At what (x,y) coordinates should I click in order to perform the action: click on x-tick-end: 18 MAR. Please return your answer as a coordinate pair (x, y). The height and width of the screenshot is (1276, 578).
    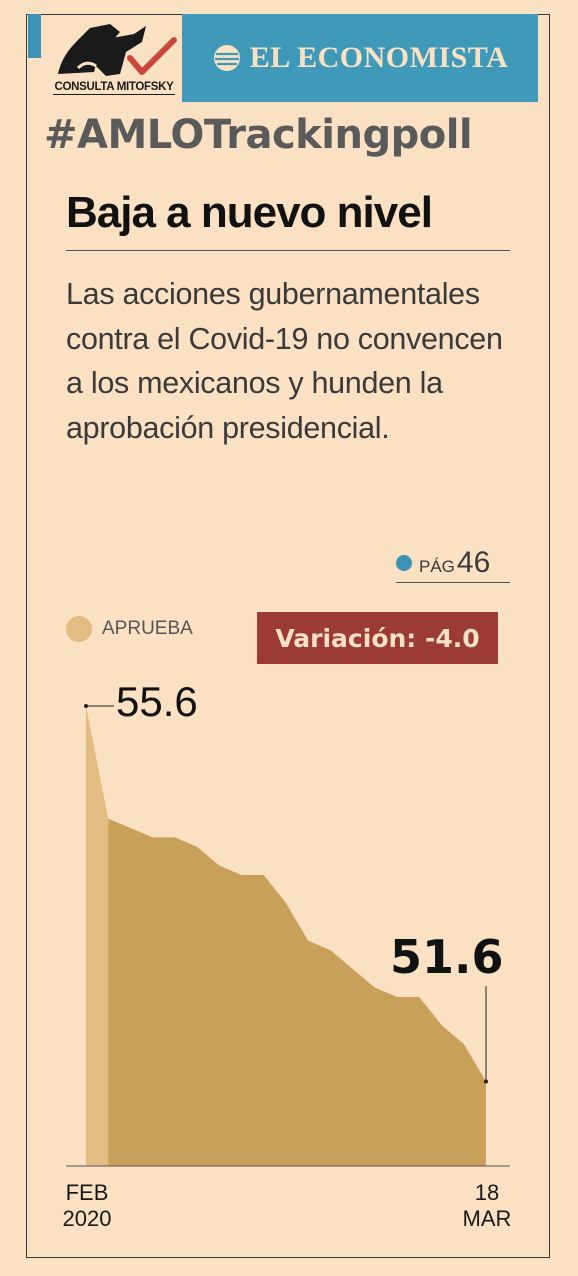
    Looking at the image, I should click on (487, 1206).